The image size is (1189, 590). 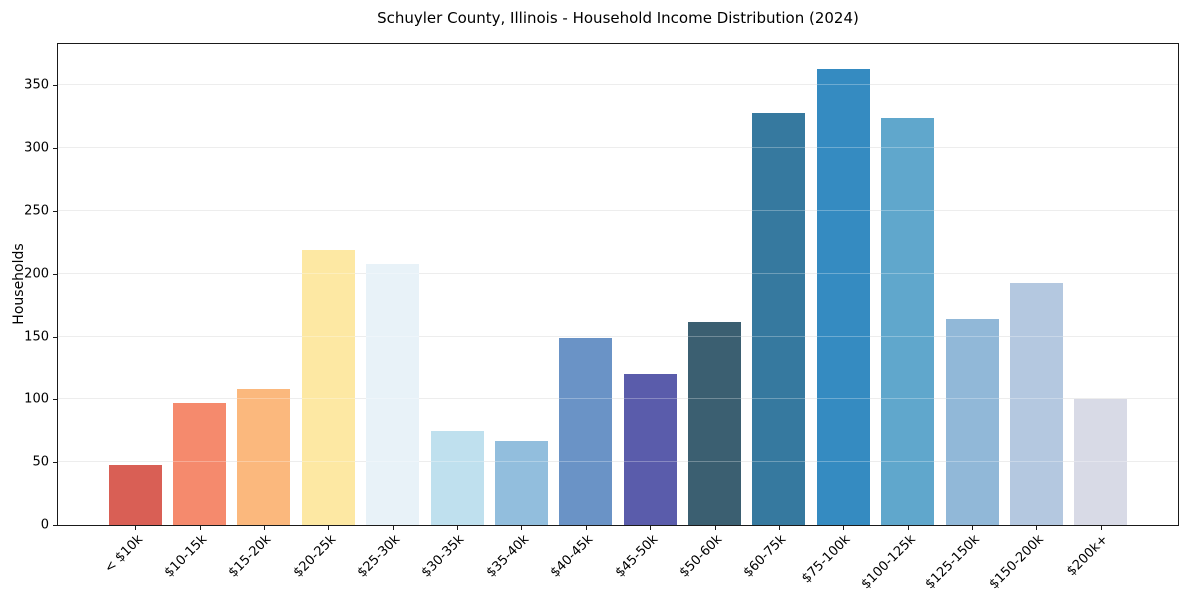 What do you see at coordinates (36, 399) in the screenshot?
I see `y-tick-label: 100` at bounding box center [36, 399].